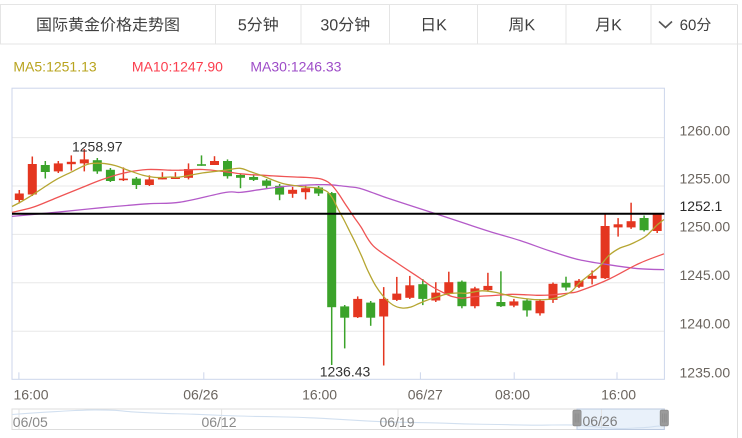  What do you see at coordinates (396, 422) in the screenshot?
I see `svg-text: 06/19` at bounding box center [396, 422].